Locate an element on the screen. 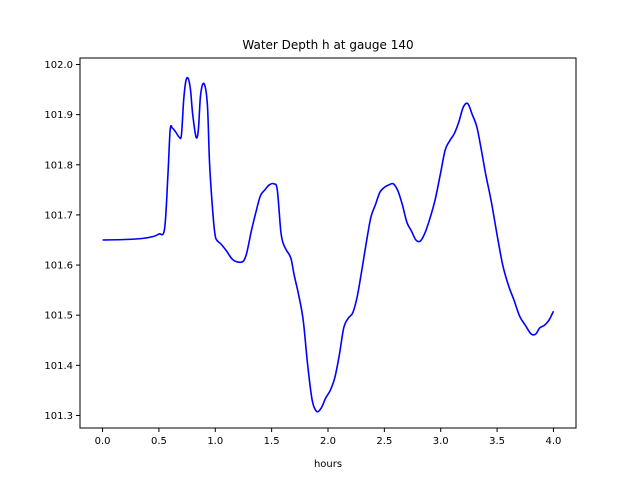 The image size is (640, 480). x-axis: 0.0 0.5 1.0 1.5 2.0 2.5 3.0 3.5 4.0 is located at coordinates (328, 437).